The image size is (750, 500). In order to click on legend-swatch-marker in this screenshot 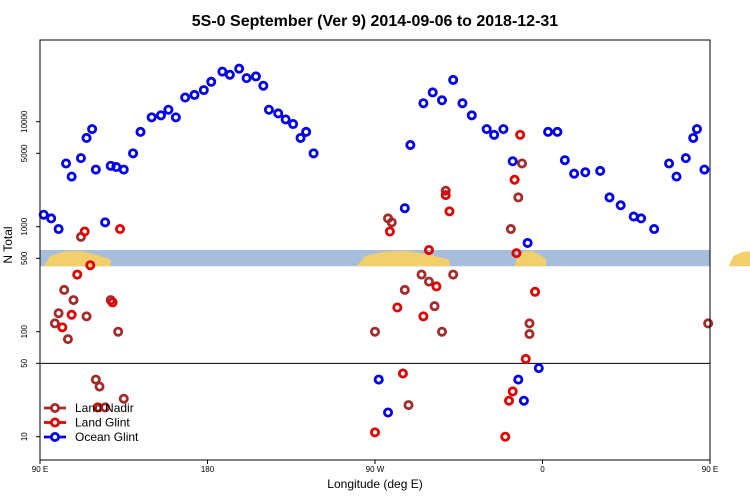, I will do `click(55, 436)`.